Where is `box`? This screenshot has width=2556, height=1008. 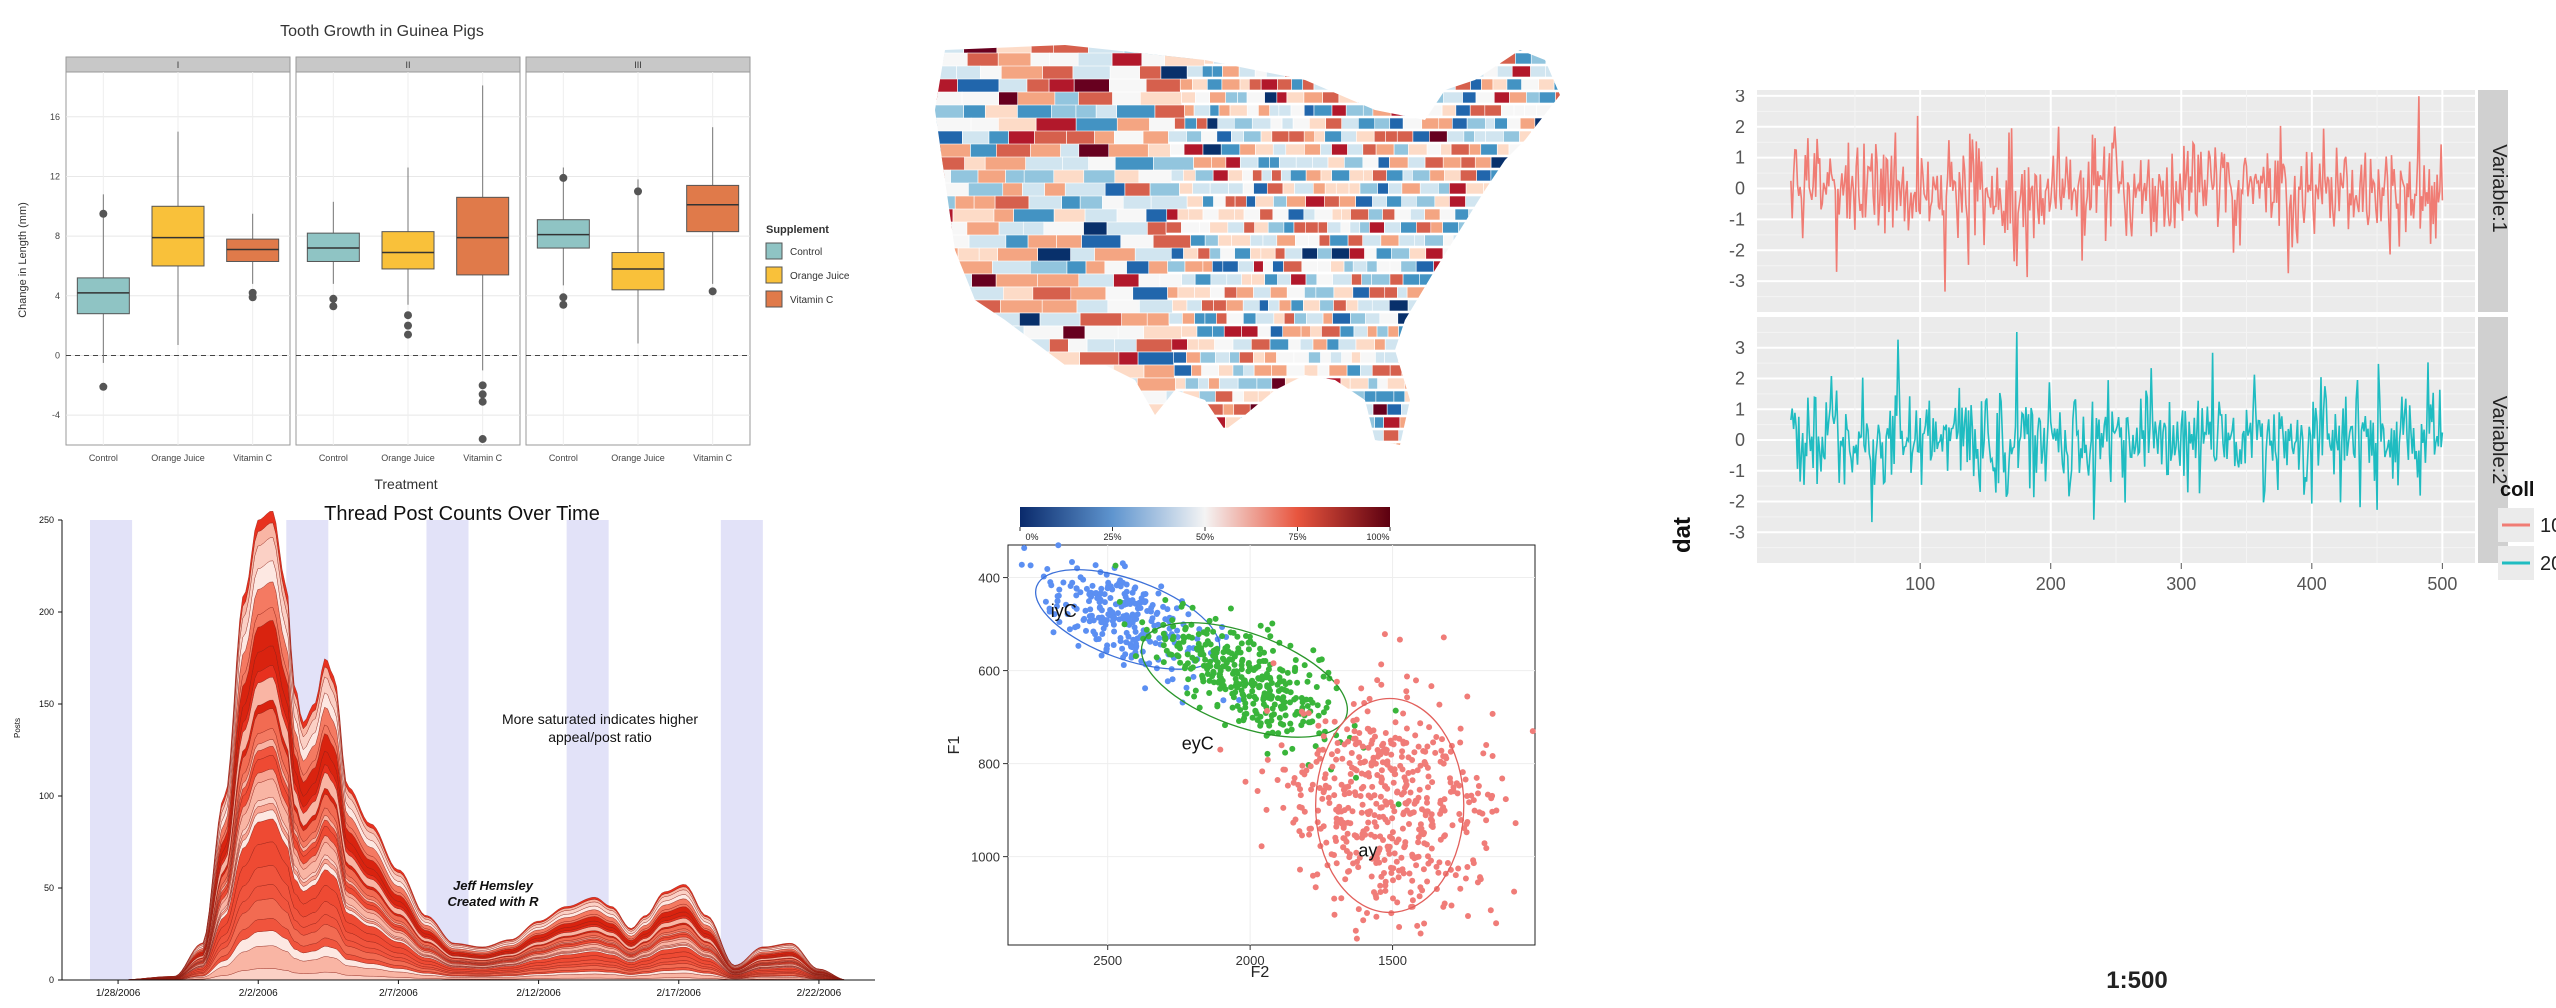 box is located at coordinates (408, 250).